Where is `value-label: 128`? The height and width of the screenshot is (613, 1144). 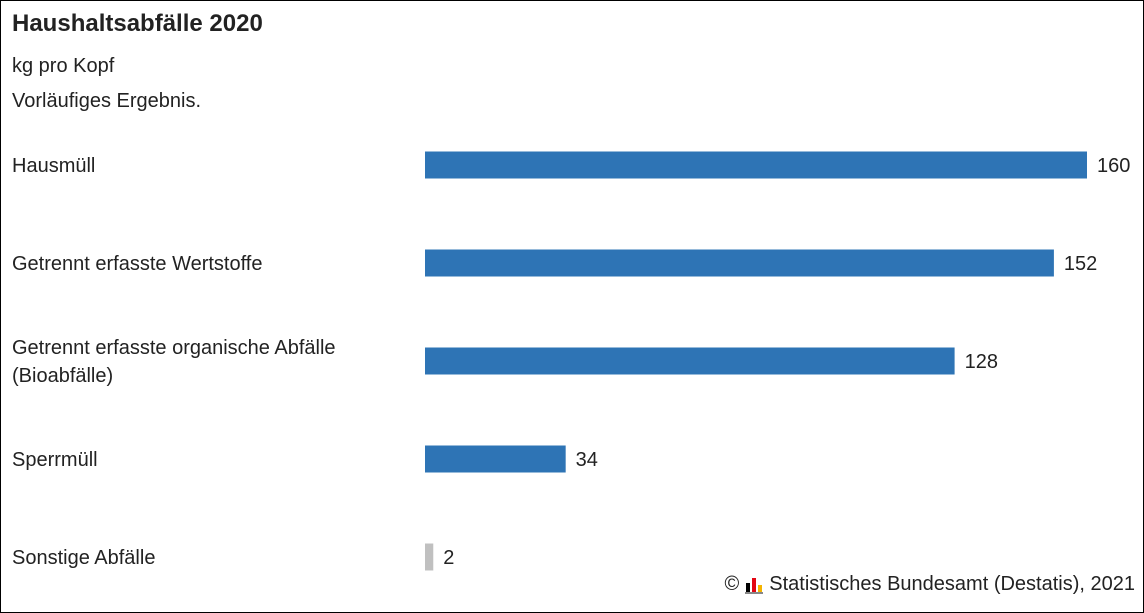
value-label: 128 is located at coordinates (981, 362).